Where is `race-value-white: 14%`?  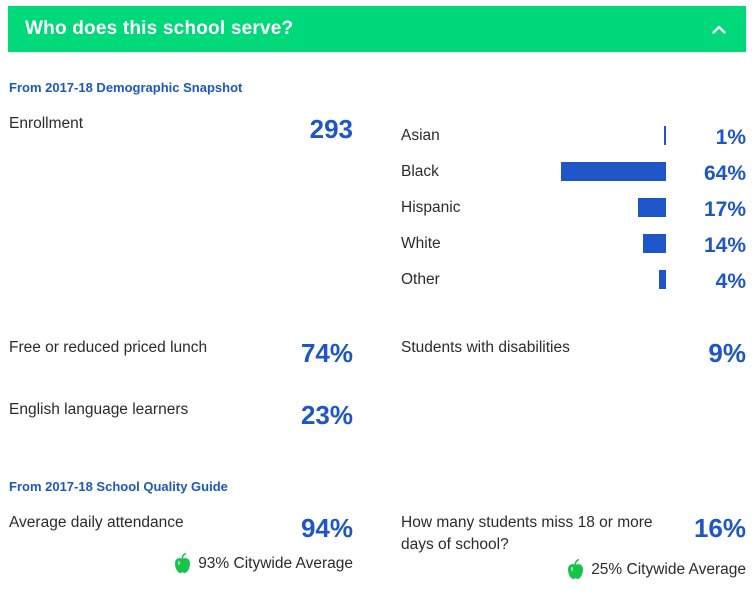
race-value-white: 14% is located at coordinates (724, 245).